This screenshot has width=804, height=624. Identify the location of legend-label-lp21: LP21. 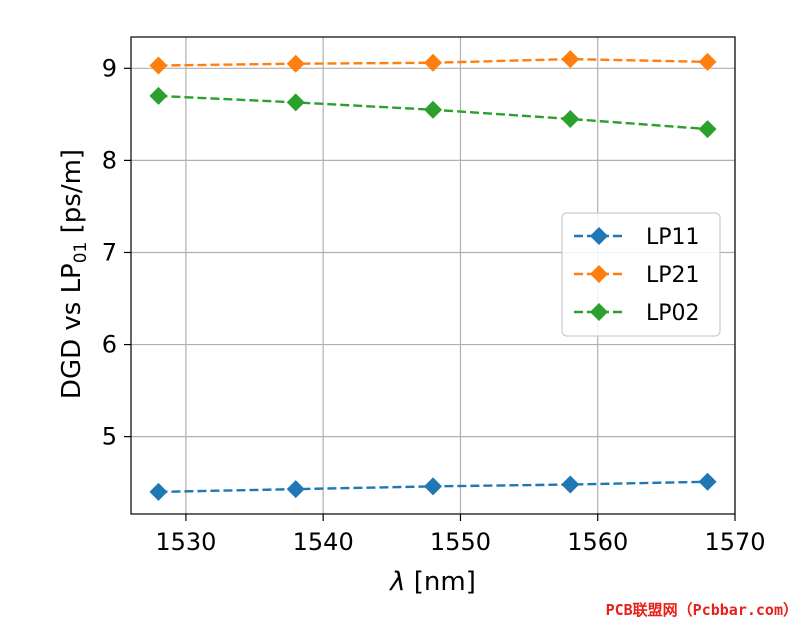
(673, 275).